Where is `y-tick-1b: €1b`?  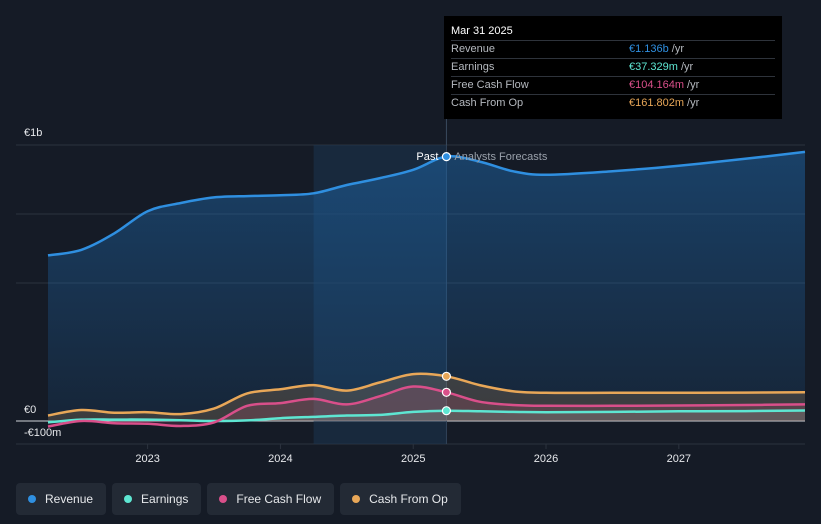
y-tick-1b: €1b is located at coordinates (33, 133).